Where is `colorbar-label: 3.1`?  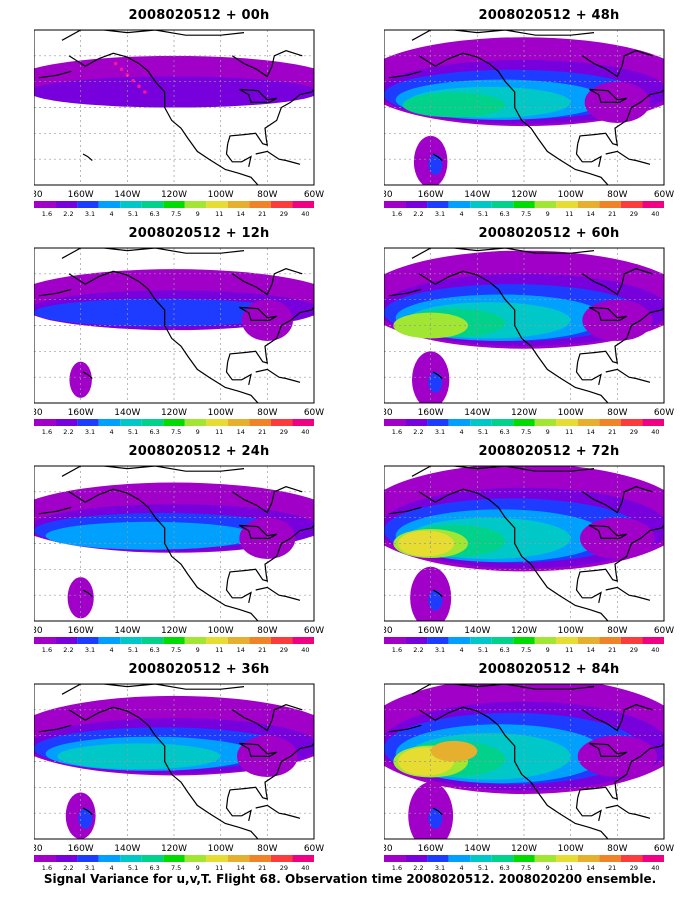
colorbar-label: 3.1 is located at coordinates (90, 214).